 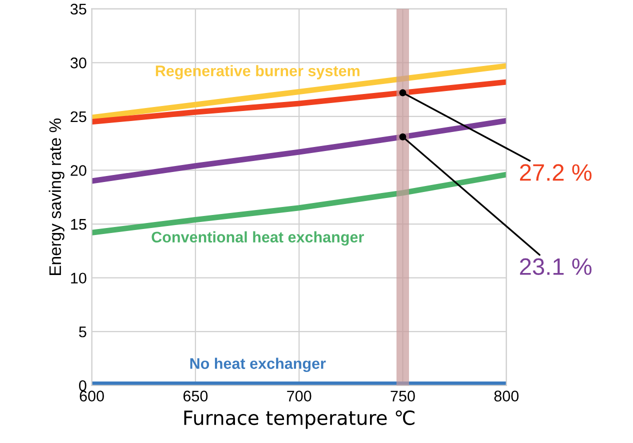 What do you see at coordinates (82, 386) in the screenshot?
I see `y-tick-label: 0` at bounding box center [82, 386].